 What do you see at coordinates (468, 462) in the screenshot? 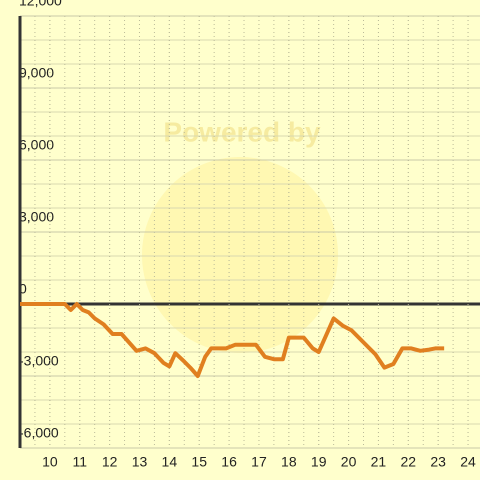
I see `x-tick-label: 24` at bounding box center [468, 462].